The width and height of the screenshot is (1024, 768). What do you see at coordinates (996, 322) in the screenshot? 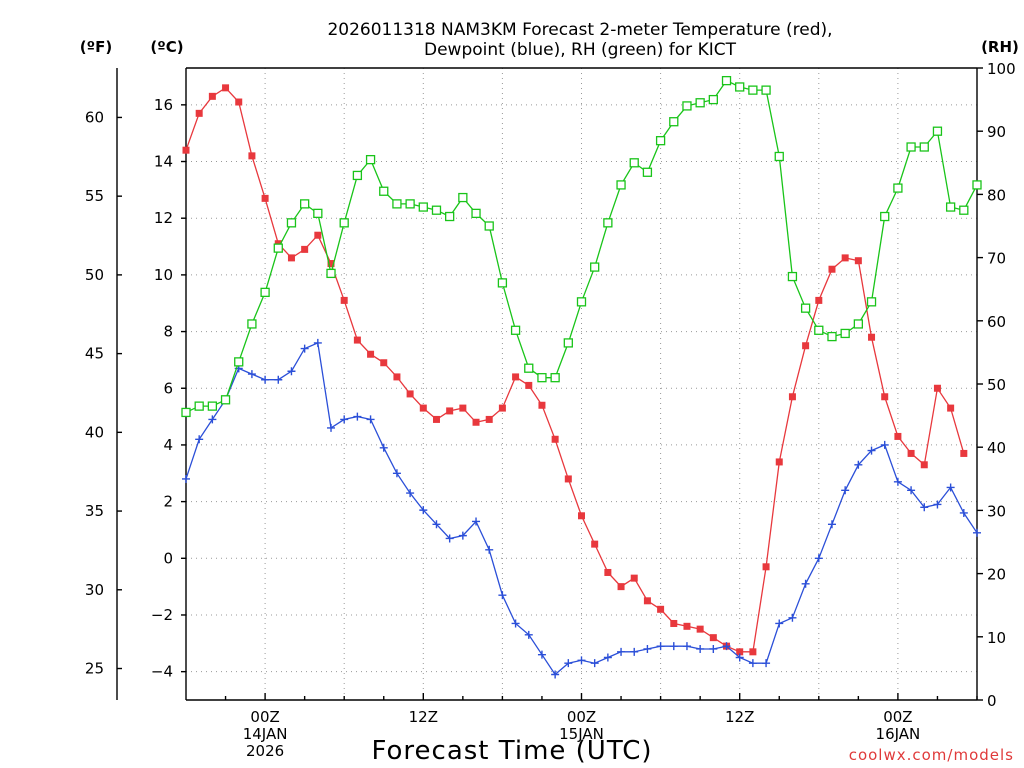
I see `rh-tick-label: 60` at bounding box center [996, 322].